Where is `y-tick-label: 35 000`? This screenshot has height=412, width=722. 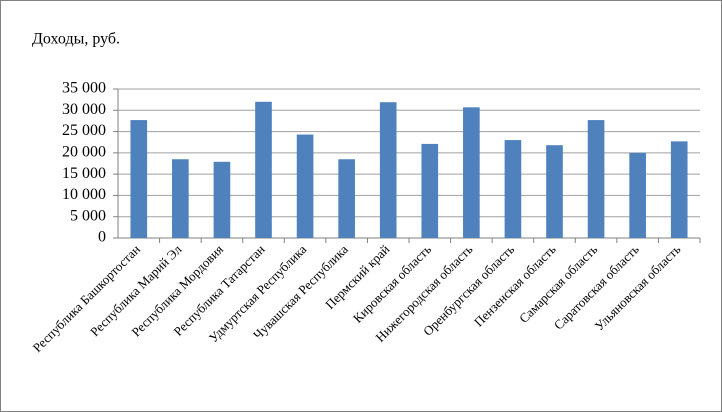 y-tick-label: 35 000 is located at coordinates (84, 88).